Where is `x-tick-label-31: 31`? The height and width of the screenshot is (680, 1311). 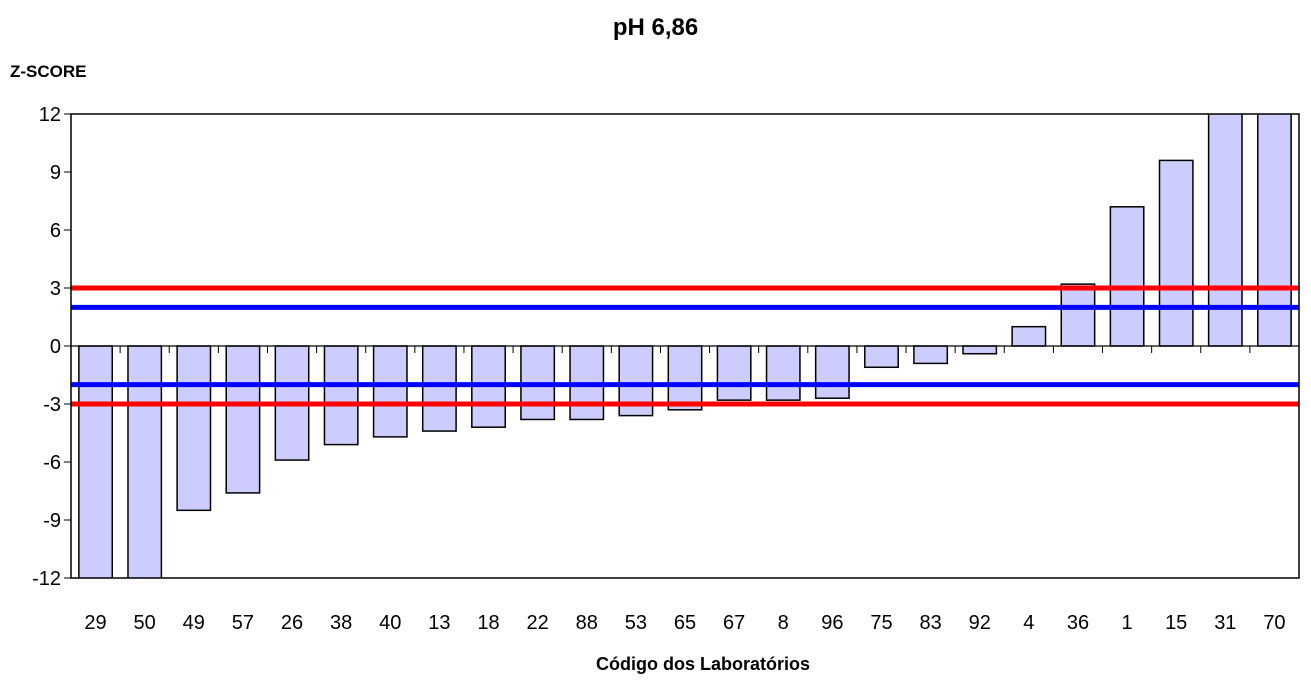 x-tick-label-31: 31 is located at coordinates (1225, 623).